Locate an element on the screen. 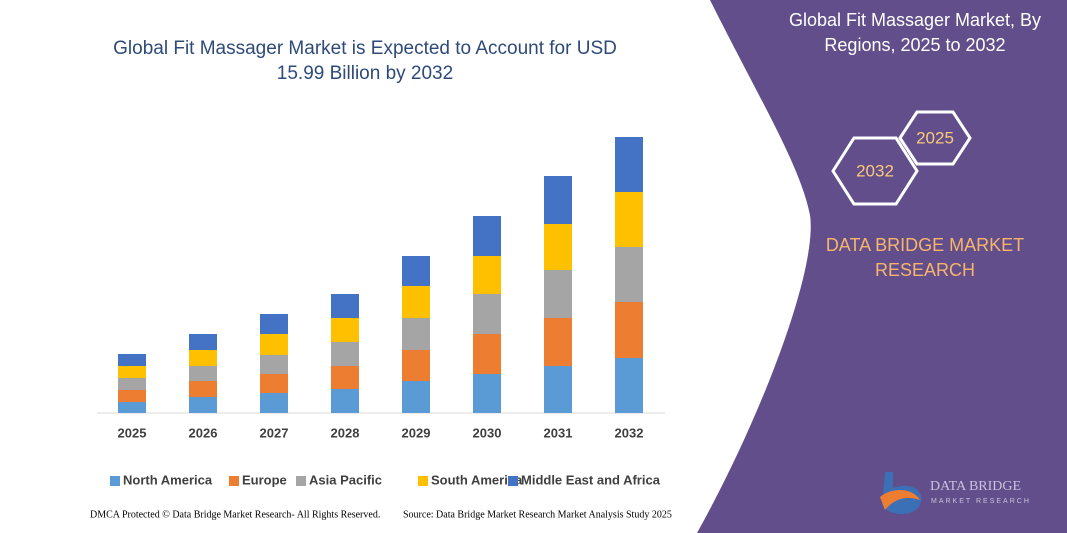 Image resolution: width=1067 pixels, height=533 pixels. hexagon-label: 2025 is located at coordinates (935, 137).